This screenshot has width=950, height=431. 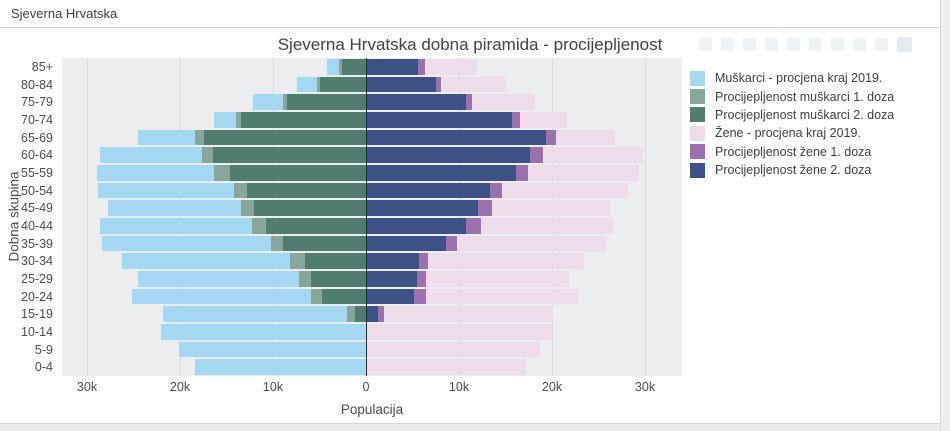 What do you see at coordinates (289, 155) in the screenshot?
I see `bar-60-64-m` at bounding box center [289, 155].